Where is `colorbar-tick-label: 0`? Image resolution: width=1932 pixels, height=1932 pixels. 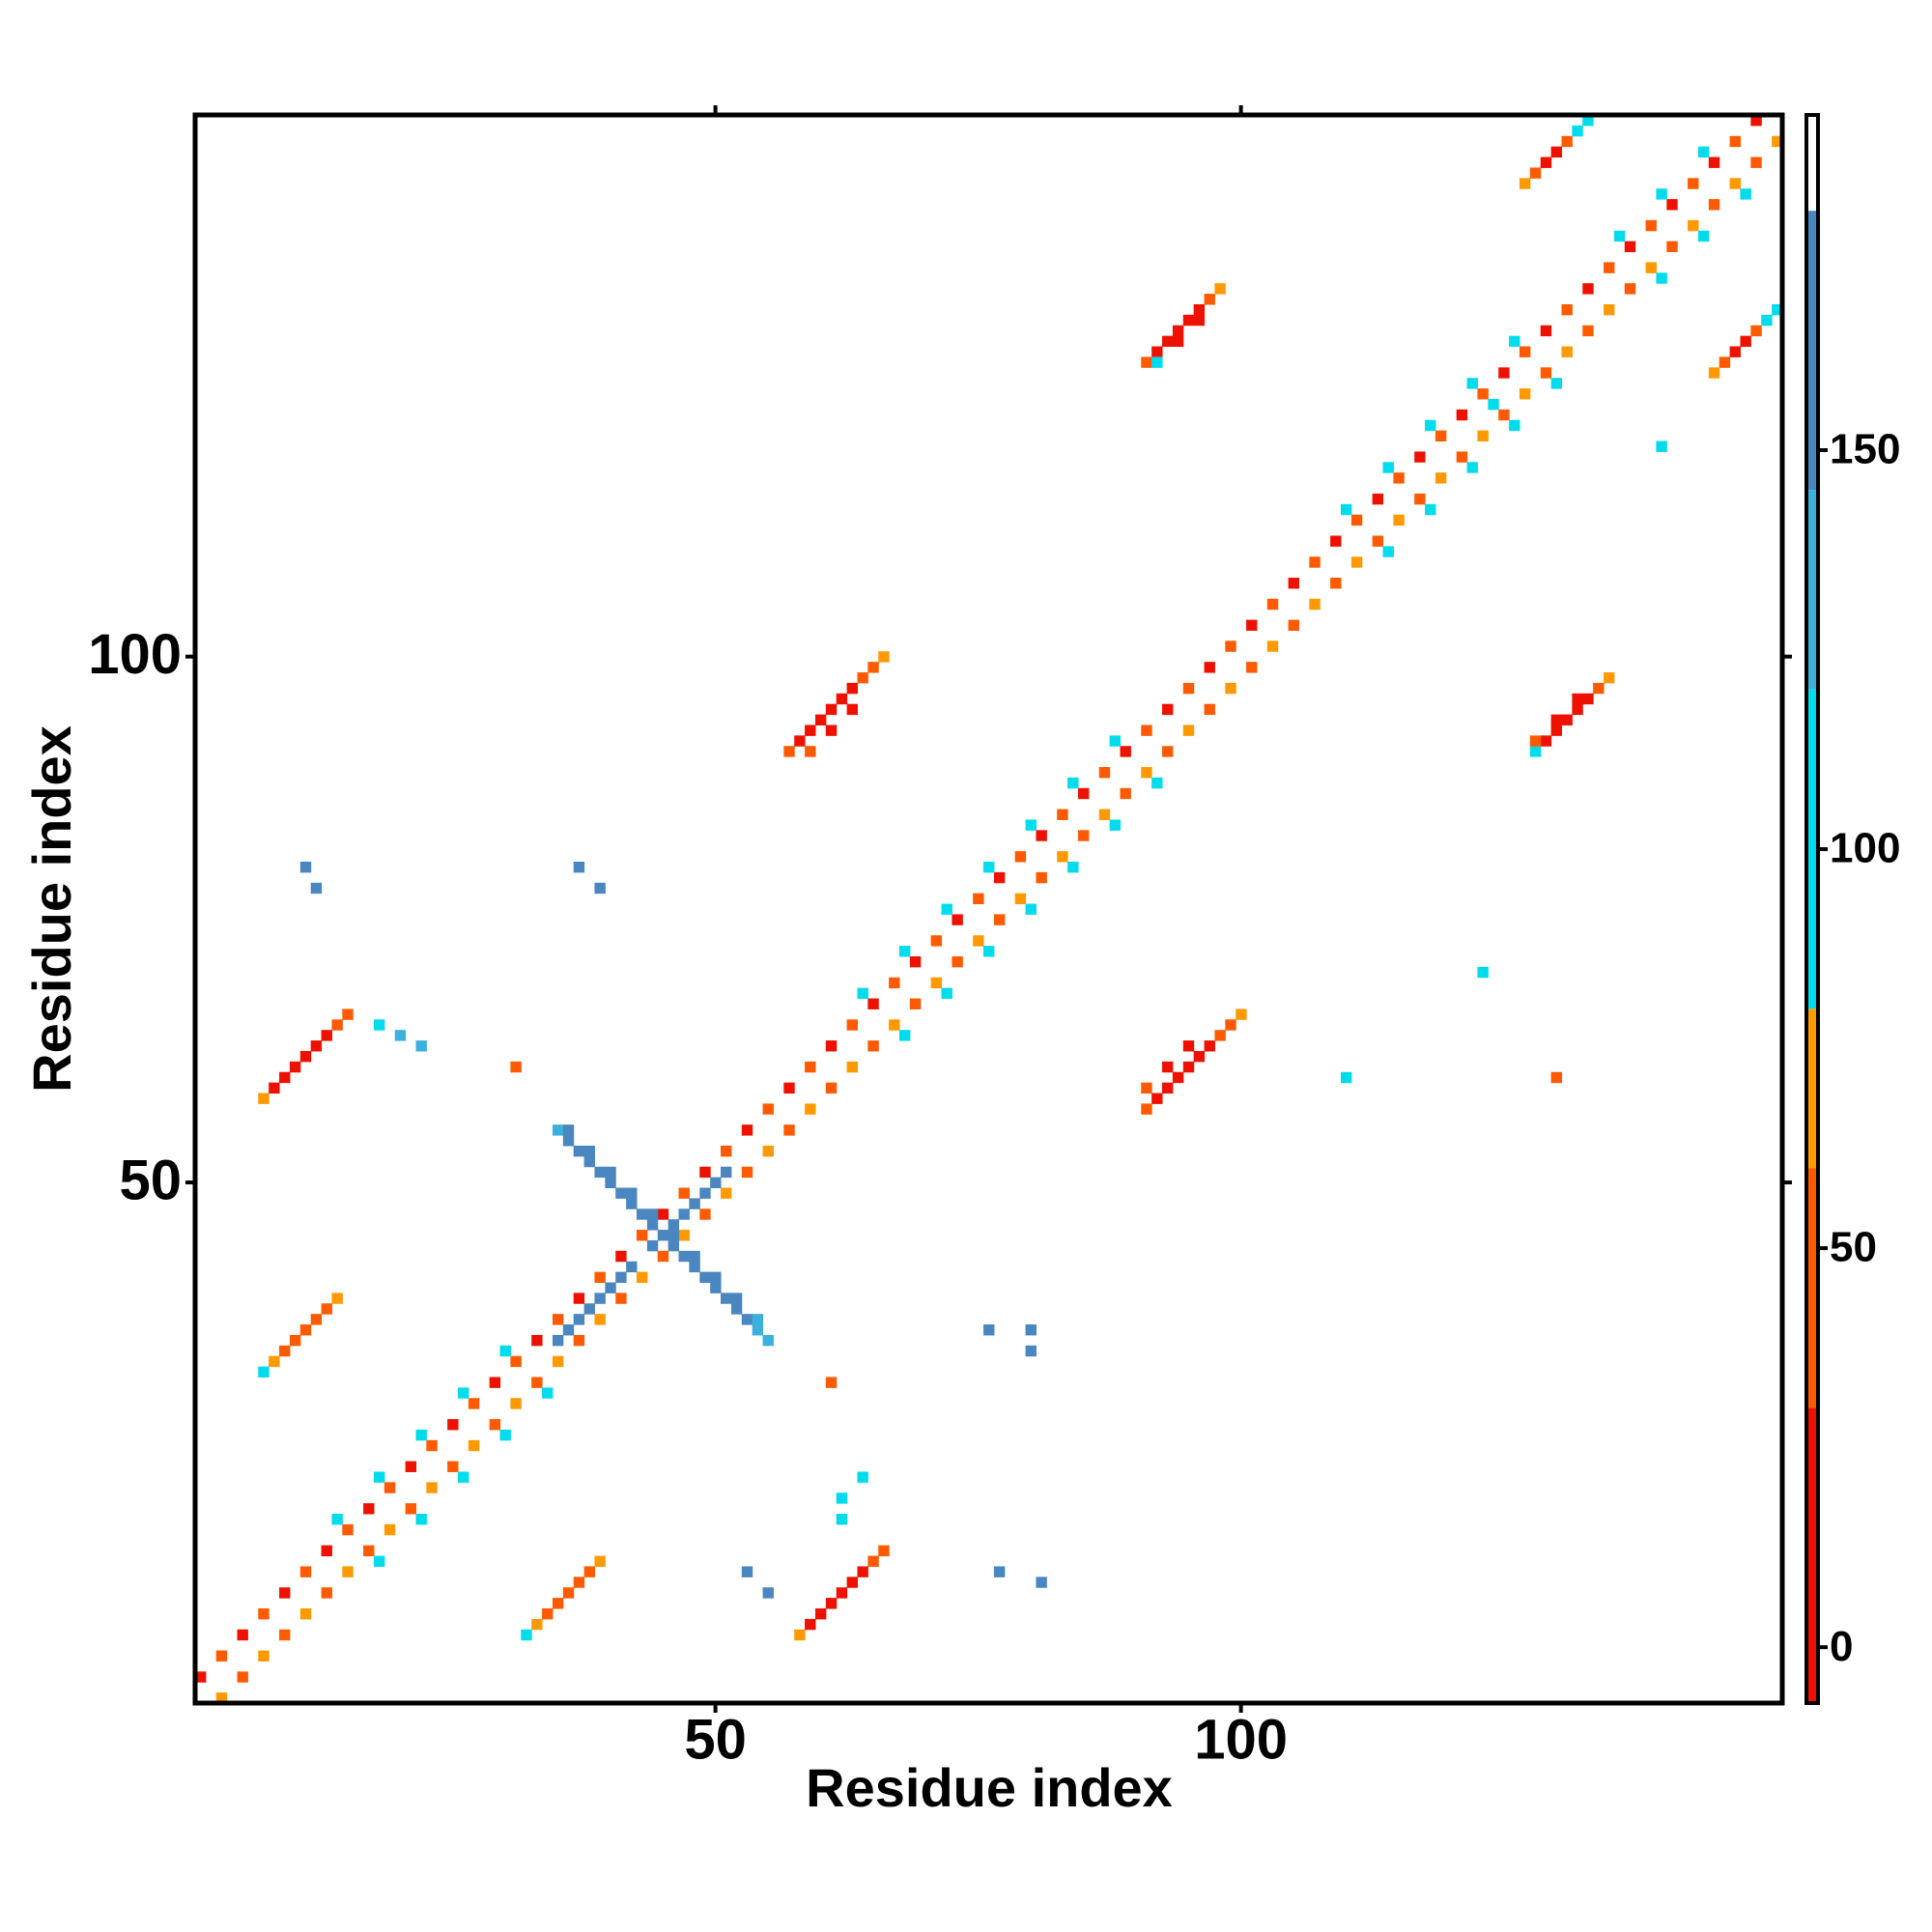 colorbar-tick-label: 0 is located at coordinates (1841, 1646).